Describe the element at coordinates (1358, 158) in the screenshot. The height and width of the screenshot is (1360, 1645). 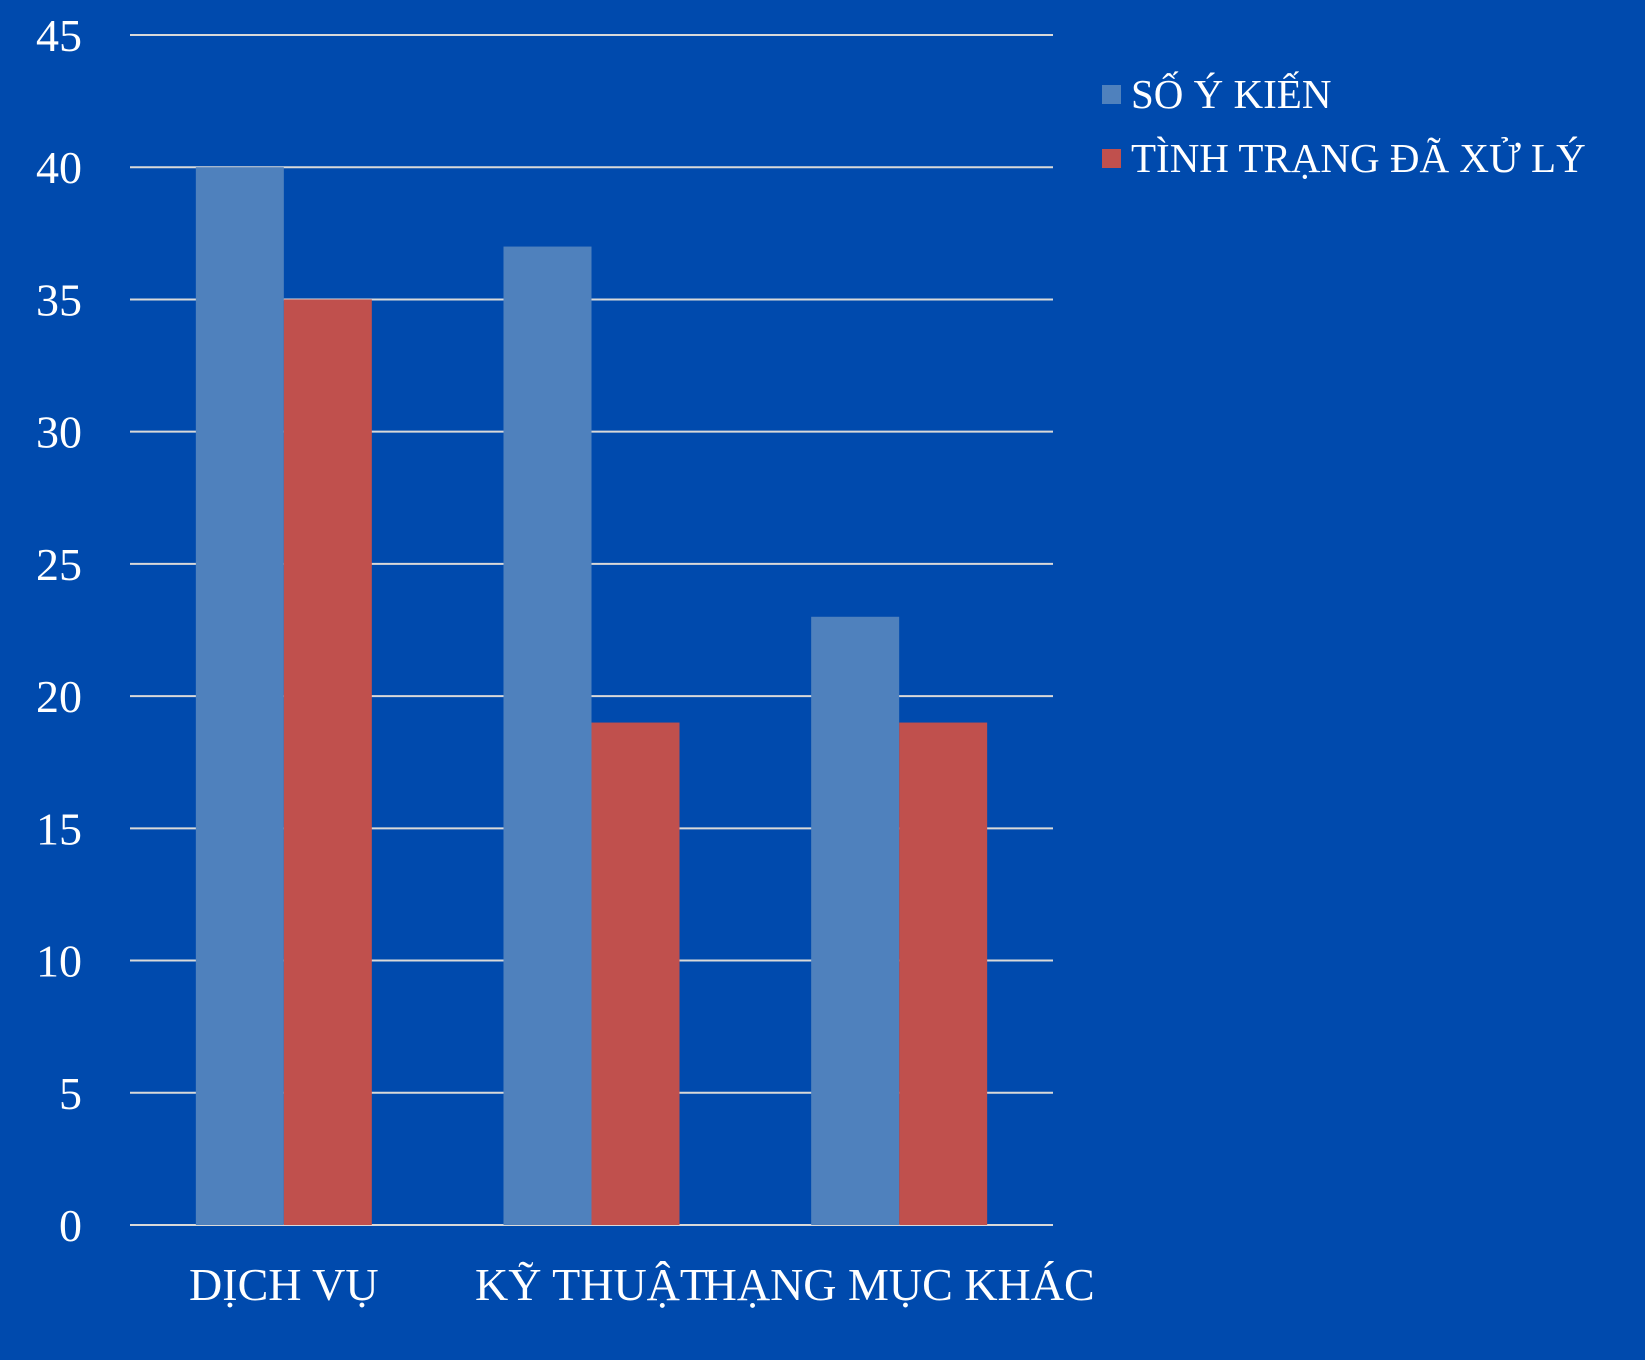
I see `legend-label: TÌNH TRẠNG ĐÃ XỬ LÝ` at that location.